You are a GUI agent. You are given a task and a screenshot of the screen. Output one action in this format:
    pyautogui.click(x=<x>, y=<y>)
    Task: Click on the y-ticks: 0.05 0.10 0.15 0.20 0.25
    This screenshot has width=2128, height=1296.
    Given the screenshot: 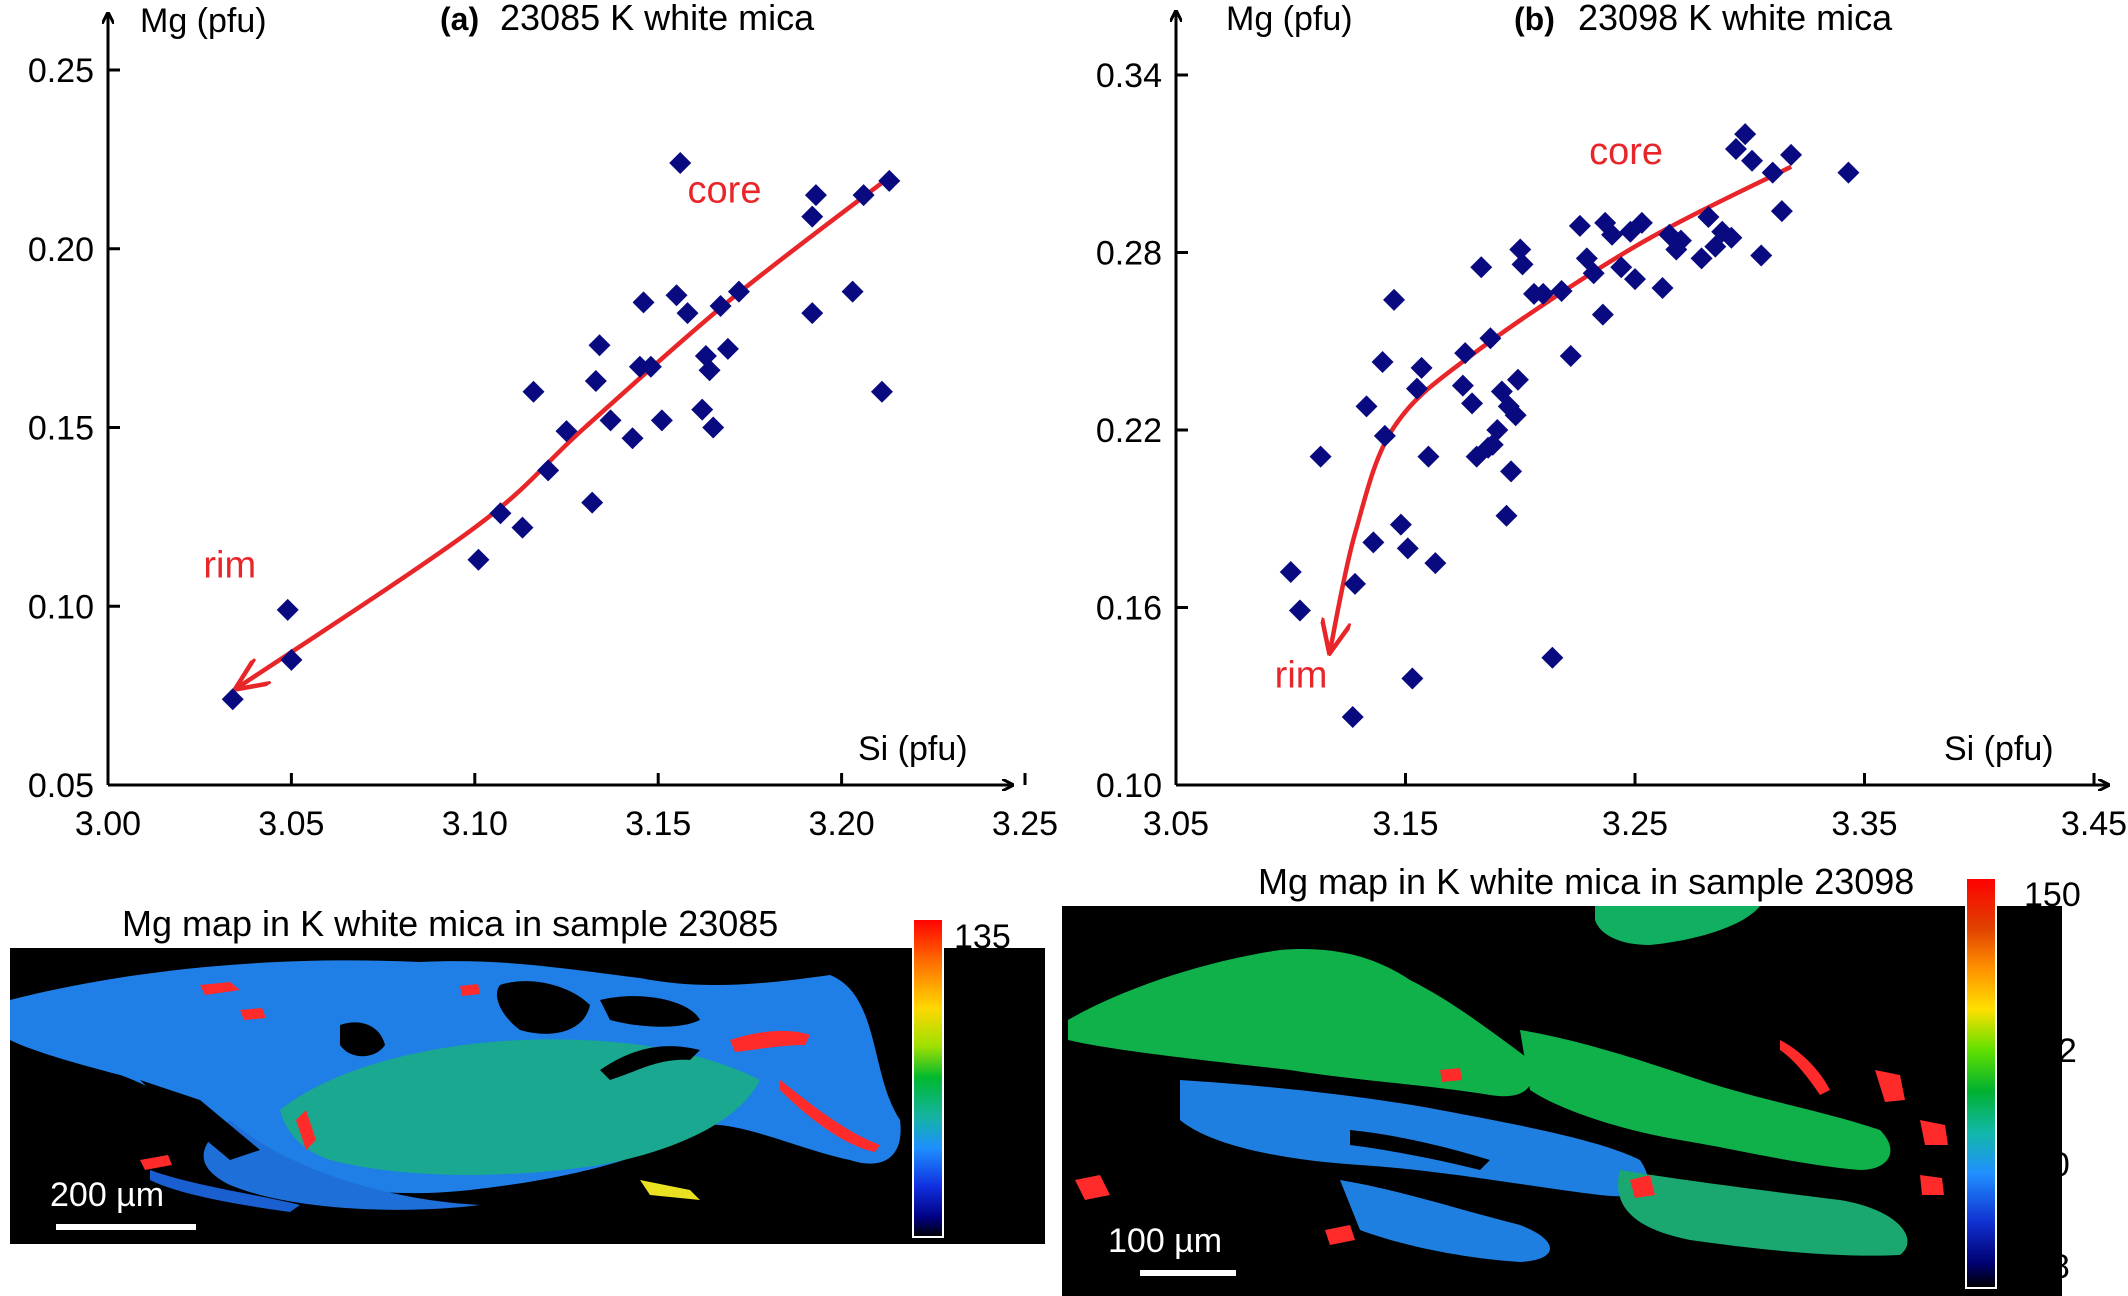 What is the action you would take?
    pyautogui.click(x=74, y=428)
    